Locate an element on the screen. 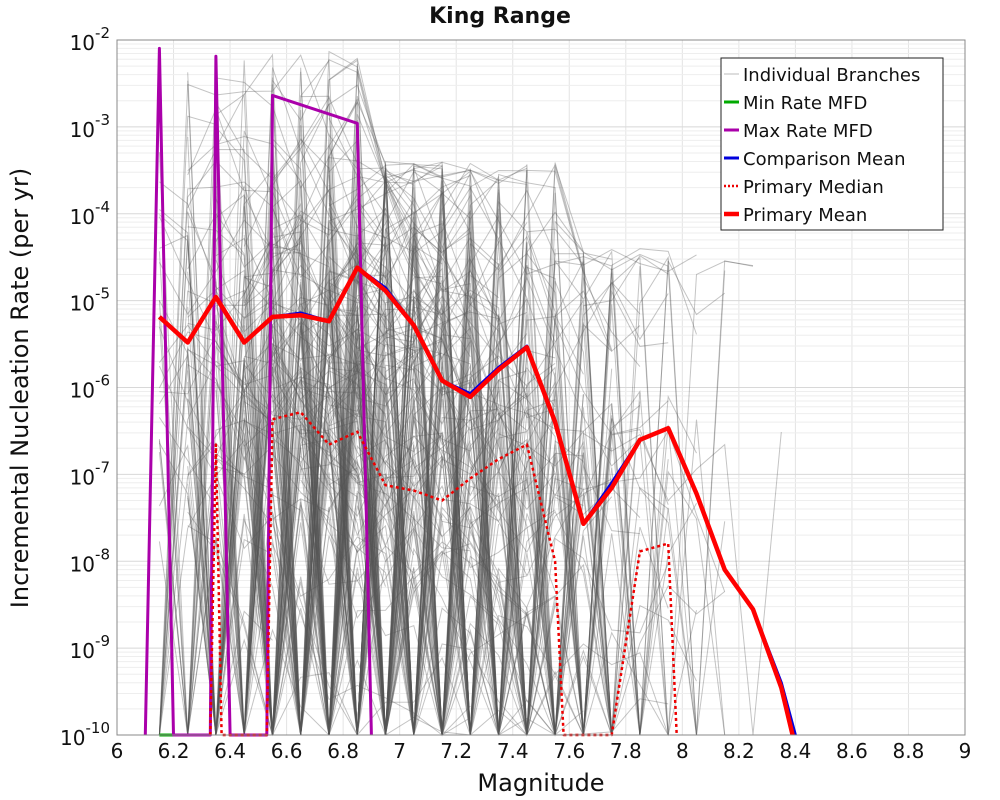 The image size is (1000, 800). legend-label: Max Rate MFD is located at coordinates (808, 131).